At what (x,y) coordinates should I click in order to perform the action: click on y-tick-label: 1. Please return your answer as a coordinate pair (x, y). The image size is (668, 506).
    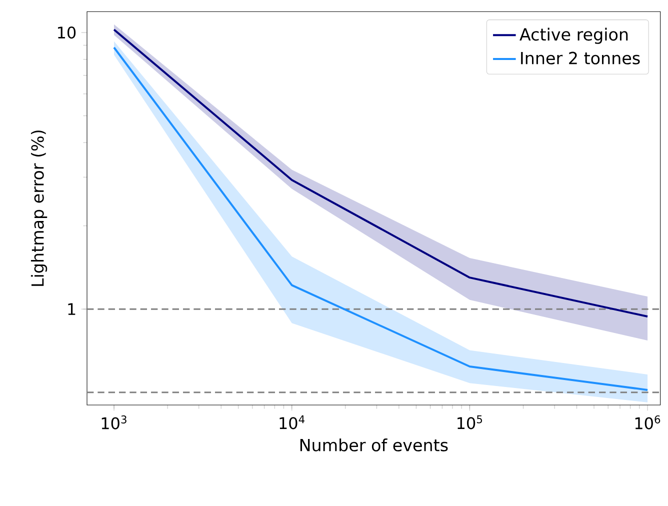
    Looking at the image, I should click on (72, 309).